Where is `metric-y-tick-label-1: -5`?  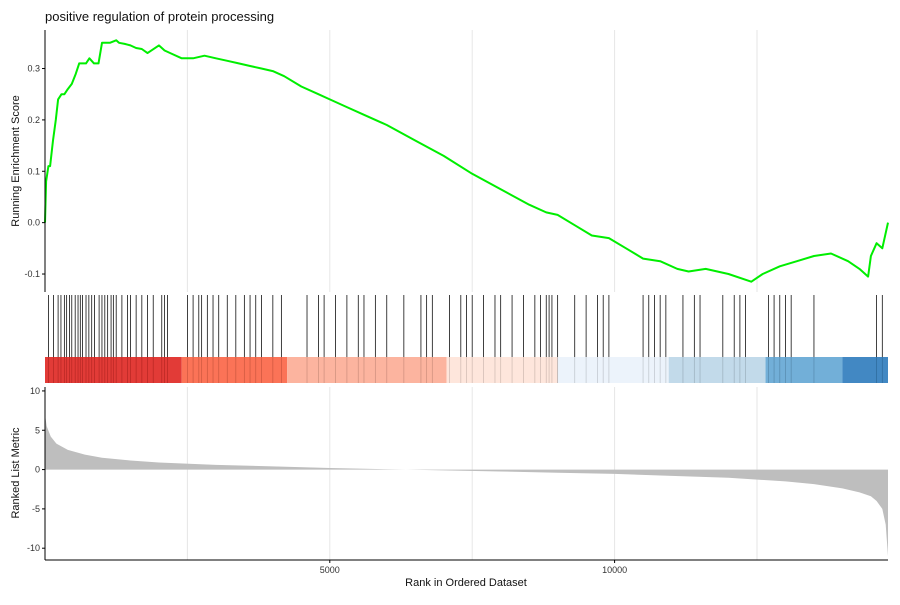
metric-y-tick-label-1: -5 is located at coordinates (36, 509).